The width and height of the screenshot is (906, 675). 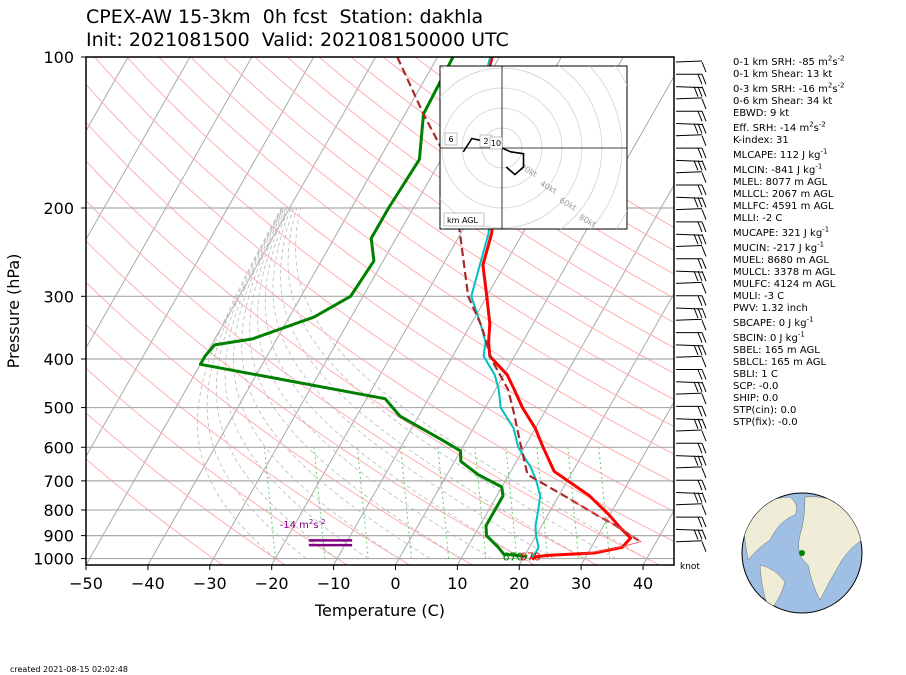 What do you see at coordinates (761, 113) in the screenshot?
I see `index-row: EBWD: 9 kt` at bounding box center [761, 113].